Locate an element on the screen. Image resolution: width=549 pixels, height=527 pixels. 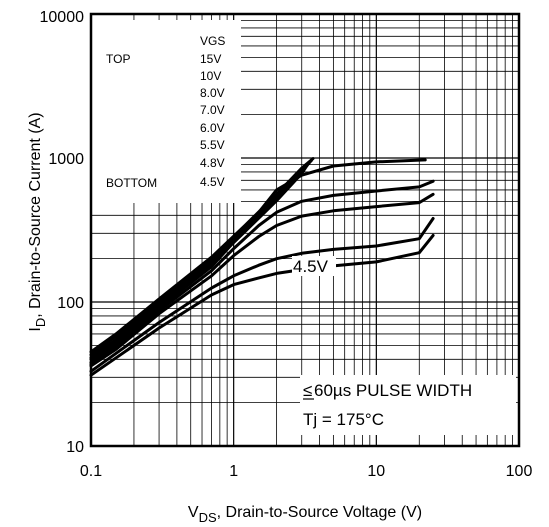
legend-entry: 4.5V is located at coordinates (212, 182).